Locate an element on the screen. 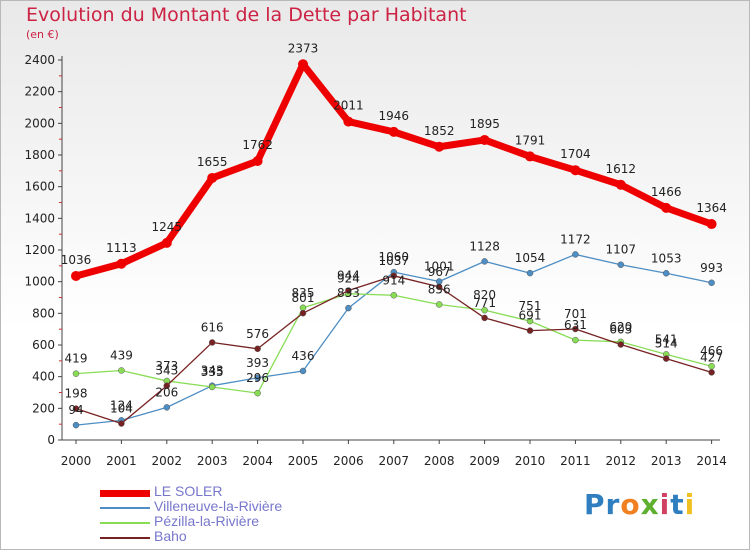  data-label: 124 is located at coordinates (121, 405).